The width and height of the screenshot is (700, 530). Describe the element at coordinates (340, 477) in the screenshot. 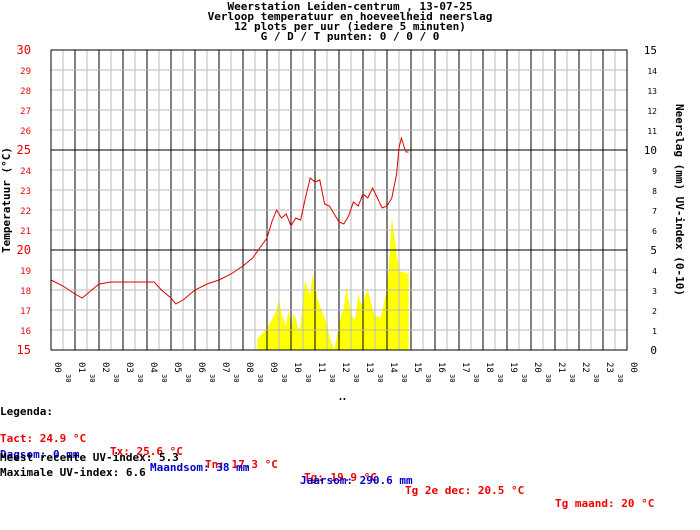

I see `legend-tg: Tg: 19.9 °C` at that location.